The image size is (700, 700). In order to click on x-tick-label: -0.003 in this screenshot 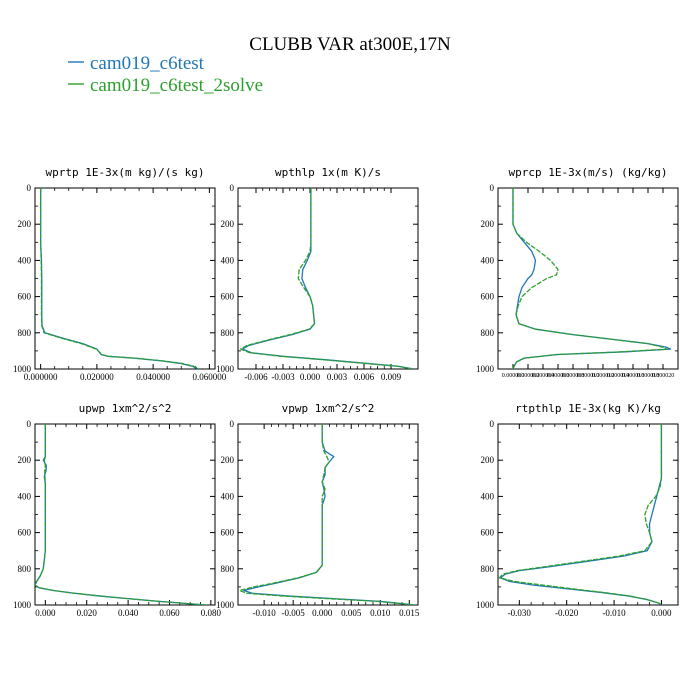, I will do `click(283, 377)`.